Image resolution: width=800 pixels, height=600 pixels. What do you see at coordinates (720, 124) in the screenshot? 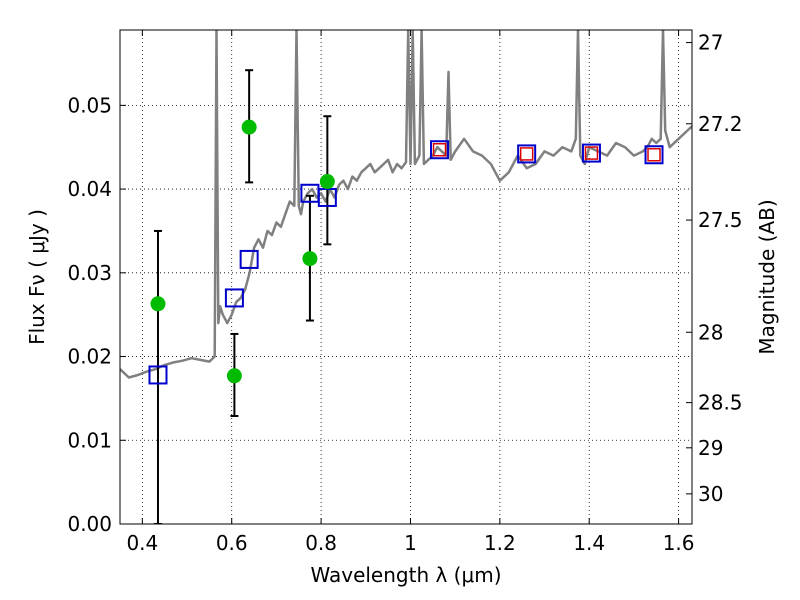
I see `y-right-tick-label: 27.2` at bounding box center [720, 124].